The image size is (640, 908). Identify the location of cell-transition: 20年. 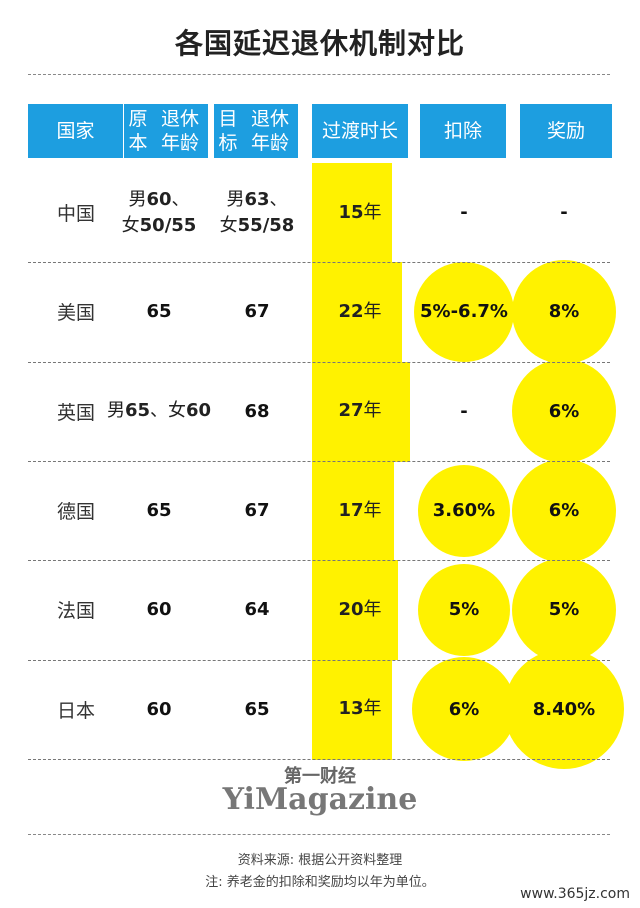
(360, 609).